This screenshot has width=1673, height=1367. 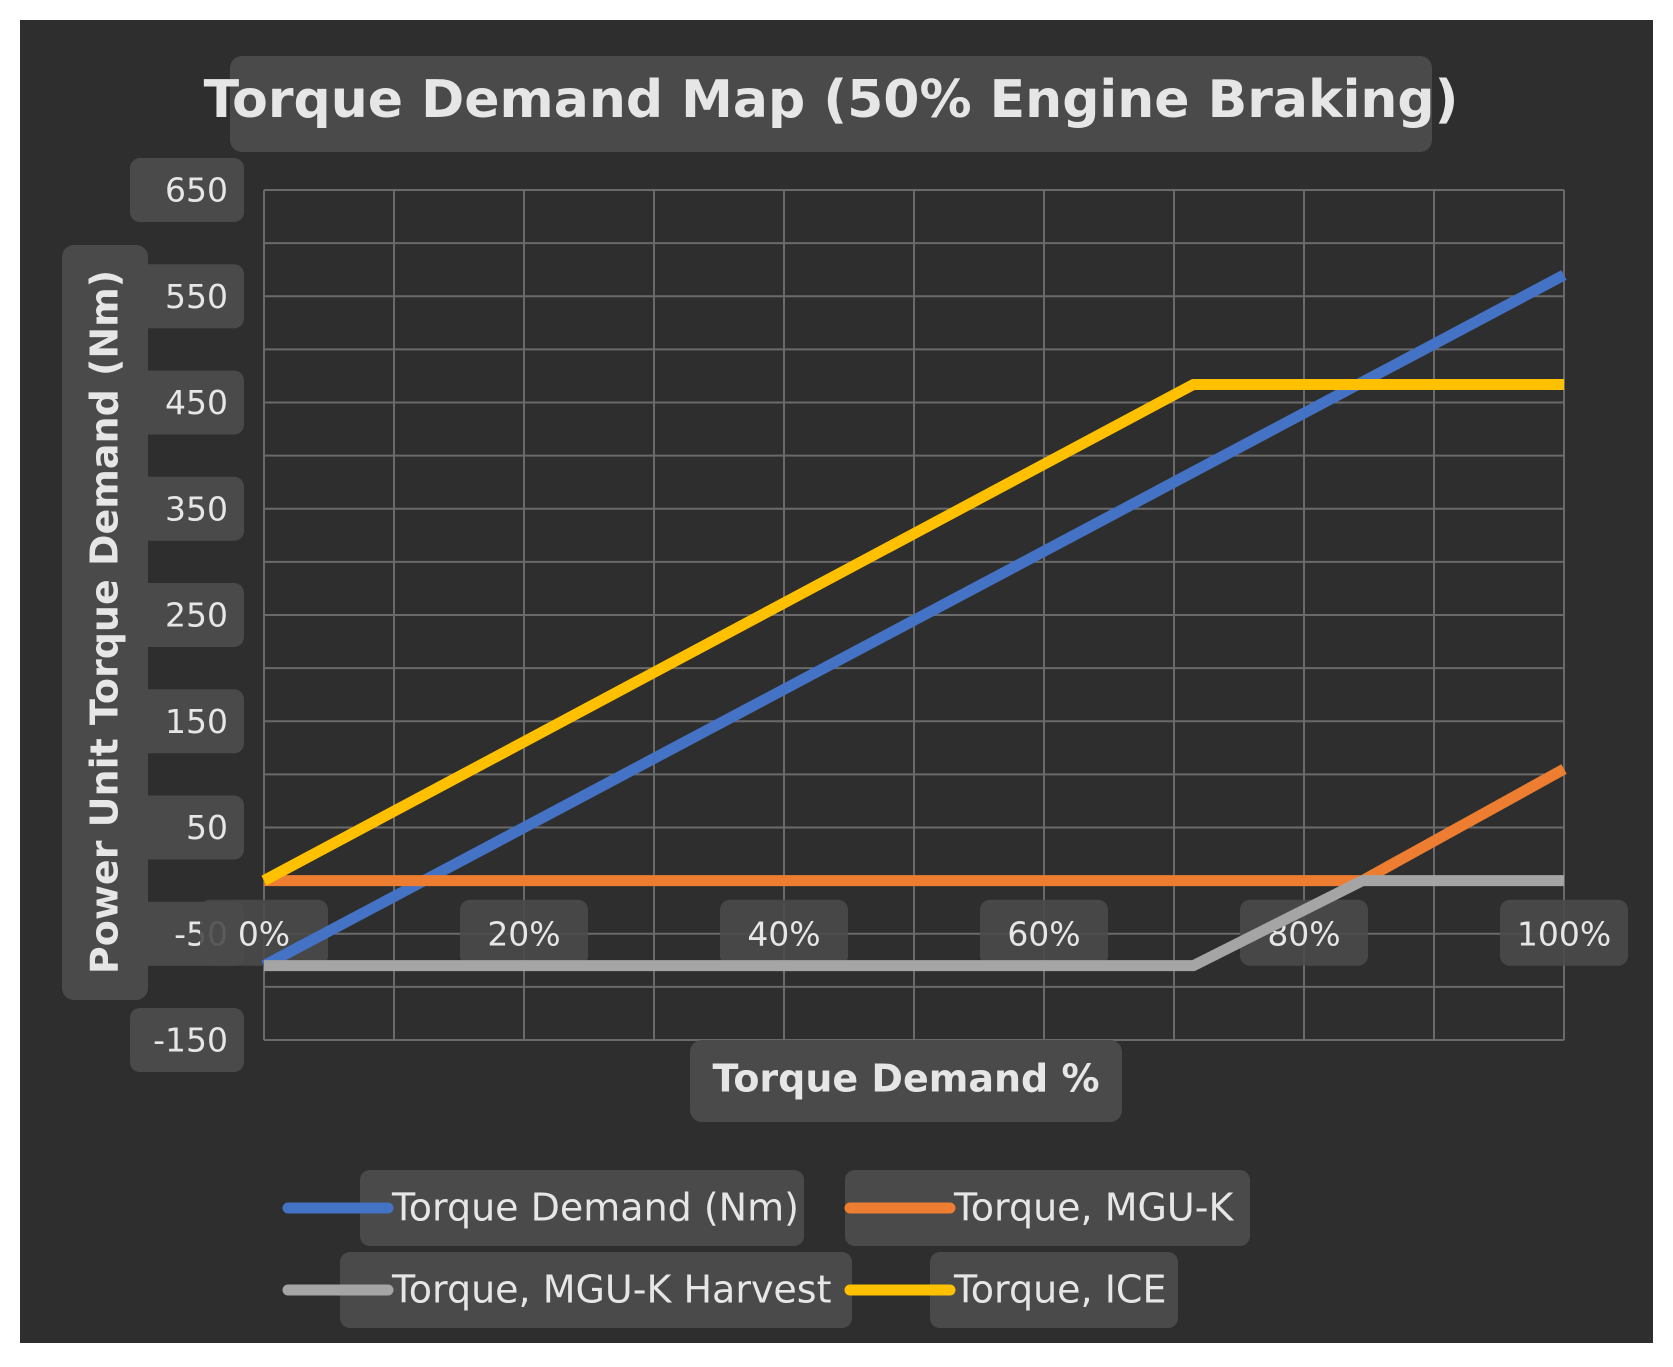 What do you see at coordinates (190, 1040) in the screenshot?
I see `y-tick-label: -150` at bounding box center [190, 1040].